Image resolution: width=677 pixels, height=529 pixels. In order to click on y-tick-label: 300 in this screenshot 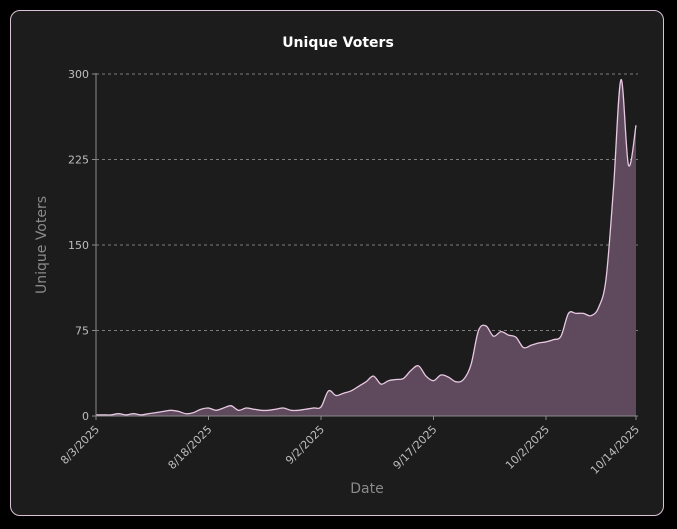, I will do `click(78, 74)`.